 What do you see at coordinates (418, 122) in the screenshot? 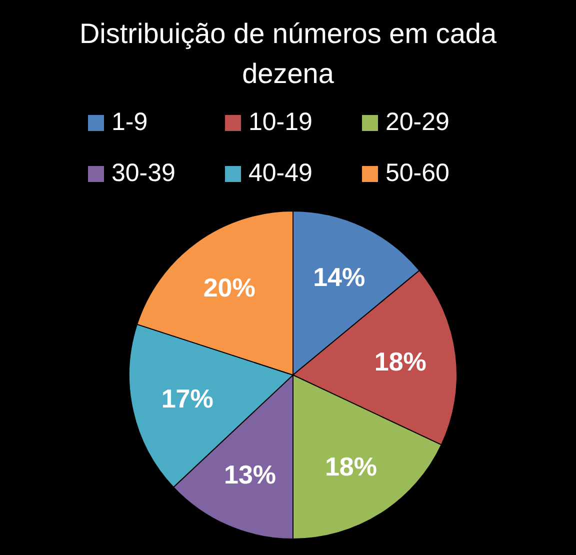
I see `legend-label: 20-29` at bounding box center [418, 122].